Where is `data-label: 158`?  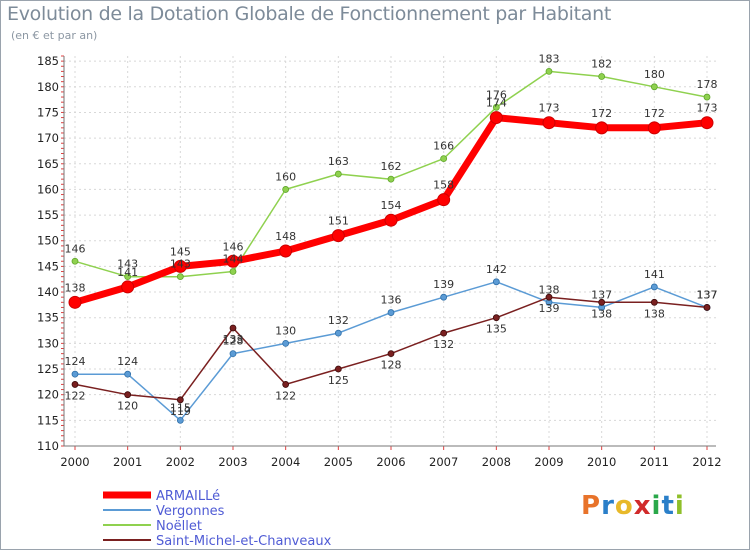 data-label: 158 is located at coordinates (443, 185).